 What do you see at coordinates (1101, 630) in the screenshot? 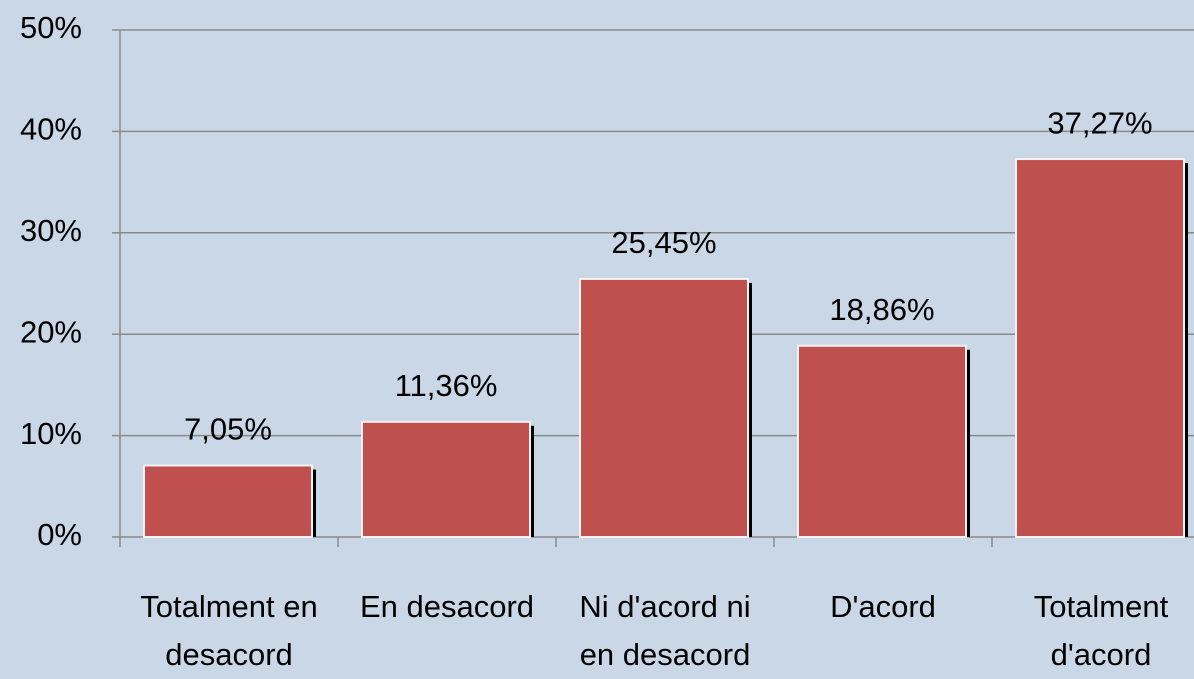
I see `x-tick-label: Totalment d'acord` at bounding box center [1101, 630].